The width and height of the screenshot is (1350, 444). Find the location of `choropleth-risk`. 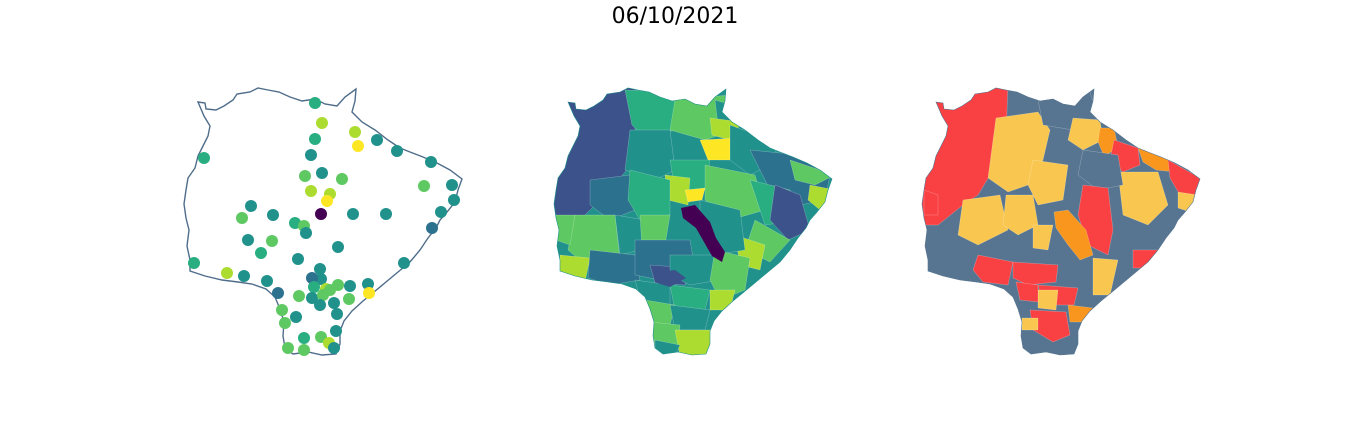

choropleth-risk is located at coordinates (1061, 221).